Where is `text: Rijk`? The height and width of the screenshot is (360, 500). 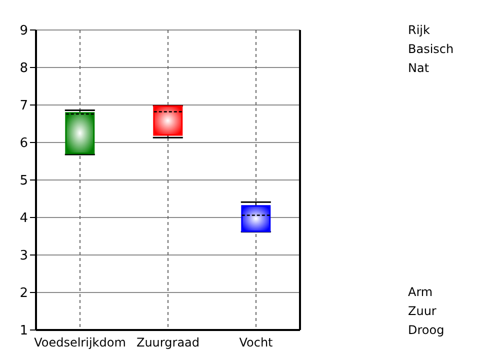 text: Rijk is located at coordinates (419, 30).